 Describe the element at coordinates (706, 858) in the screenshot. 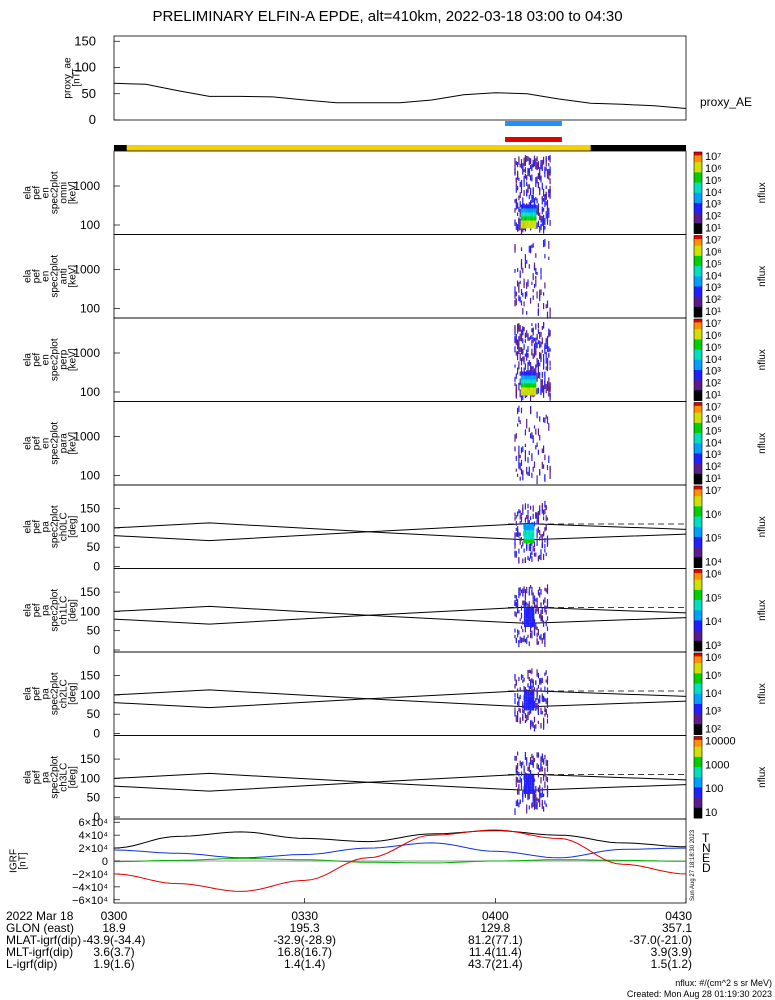

I see `igrf-legend-label: E` at that location.